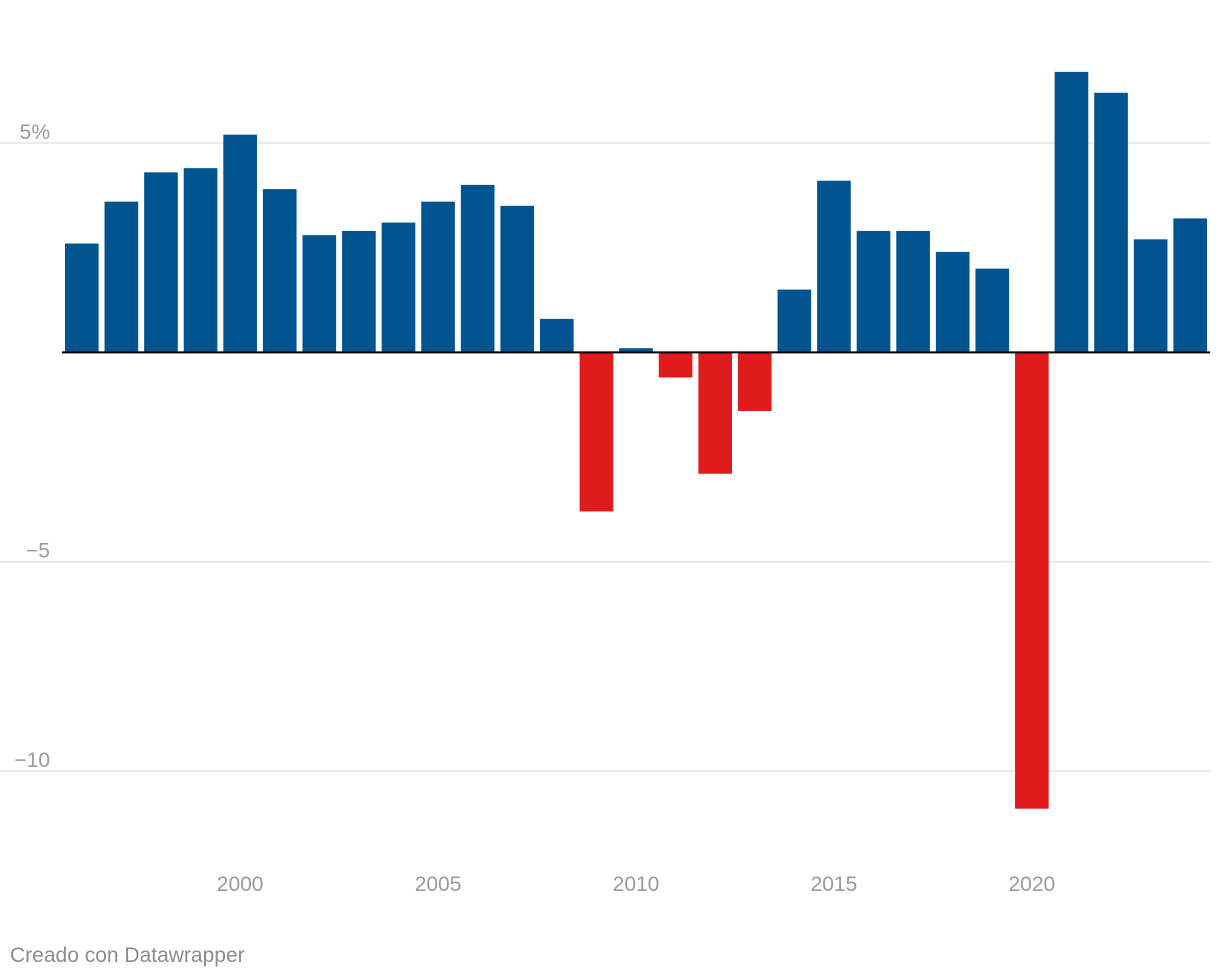 The image size is (1220, 980). I want to click on x-axis-labels: 2000 2005 2010 2015 2020, so click(636, 884).